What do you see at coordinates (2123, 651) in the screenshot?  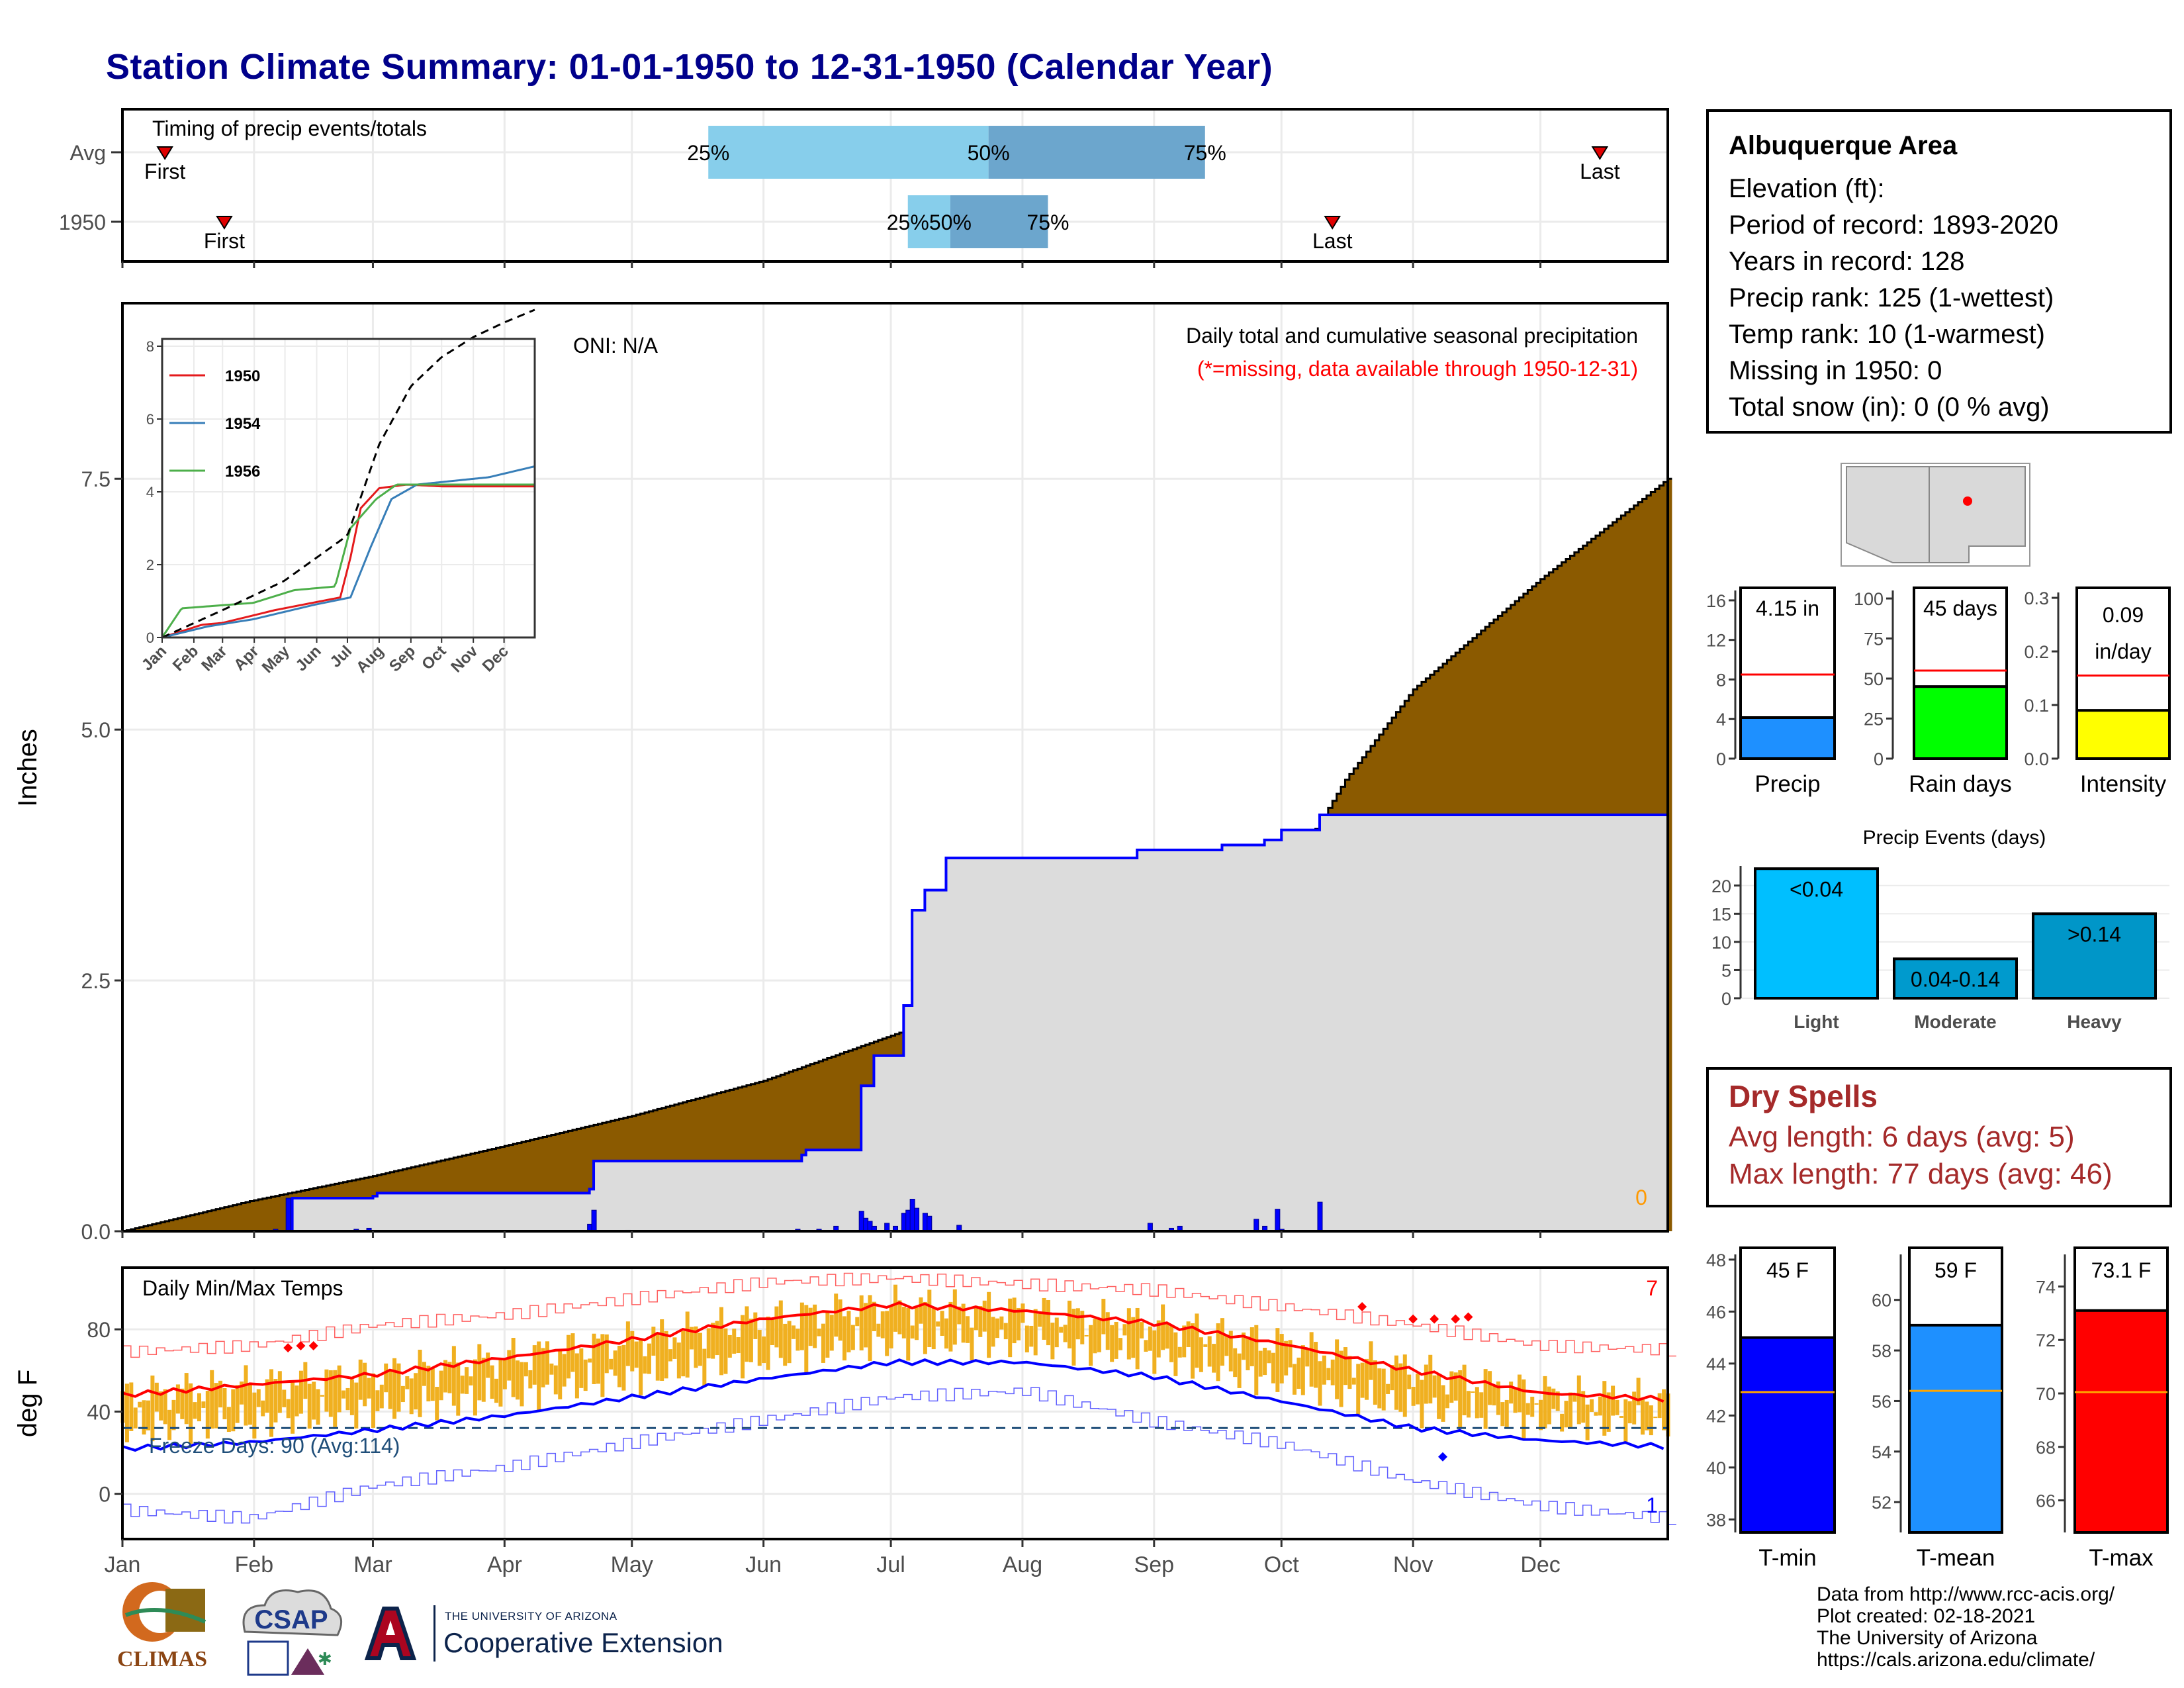 I see `intensity-gauge-value-label-2: in/day` at bounding box center [2123, 651].